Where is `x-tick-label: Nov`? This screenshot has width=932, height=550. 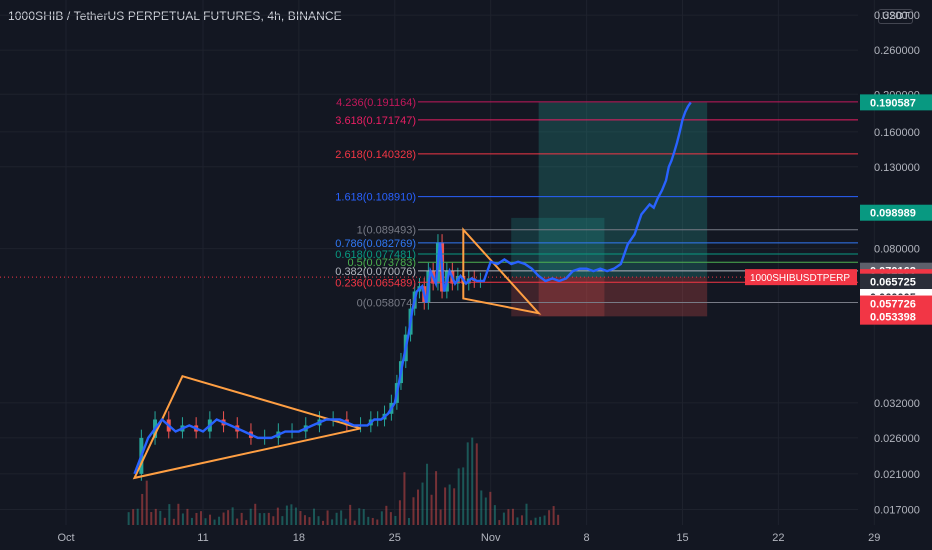
x-tick-label: Nov is located at coordinates (491, 538).